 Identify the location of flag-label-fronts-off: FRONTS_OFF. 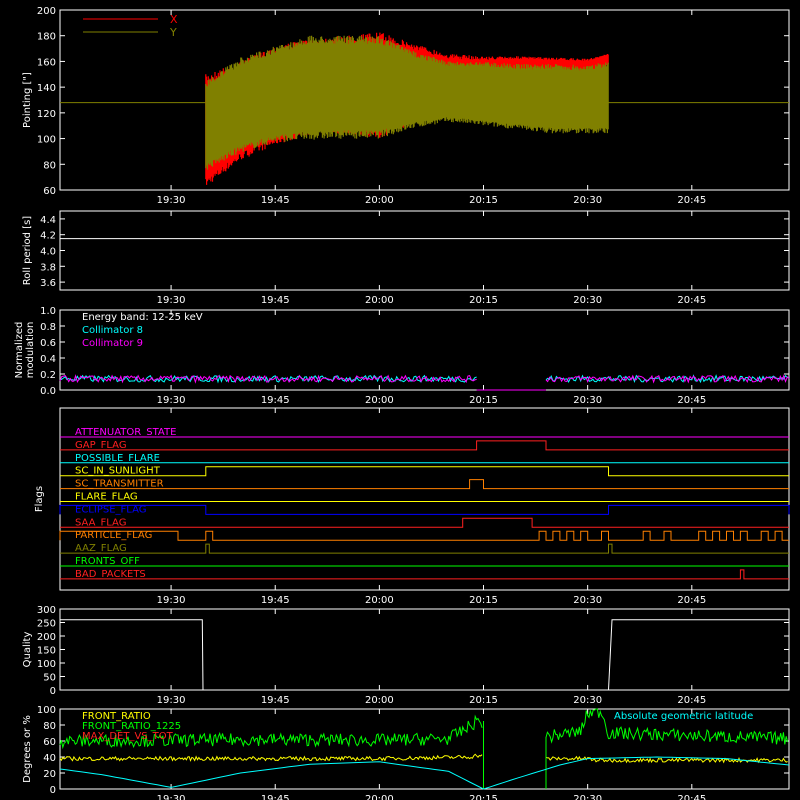
(107, 561).